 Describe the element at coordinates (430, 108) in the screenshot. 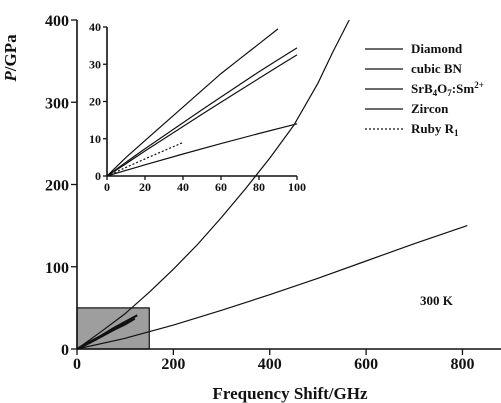

I see `legend-label-zircon: Zircon` at that location.